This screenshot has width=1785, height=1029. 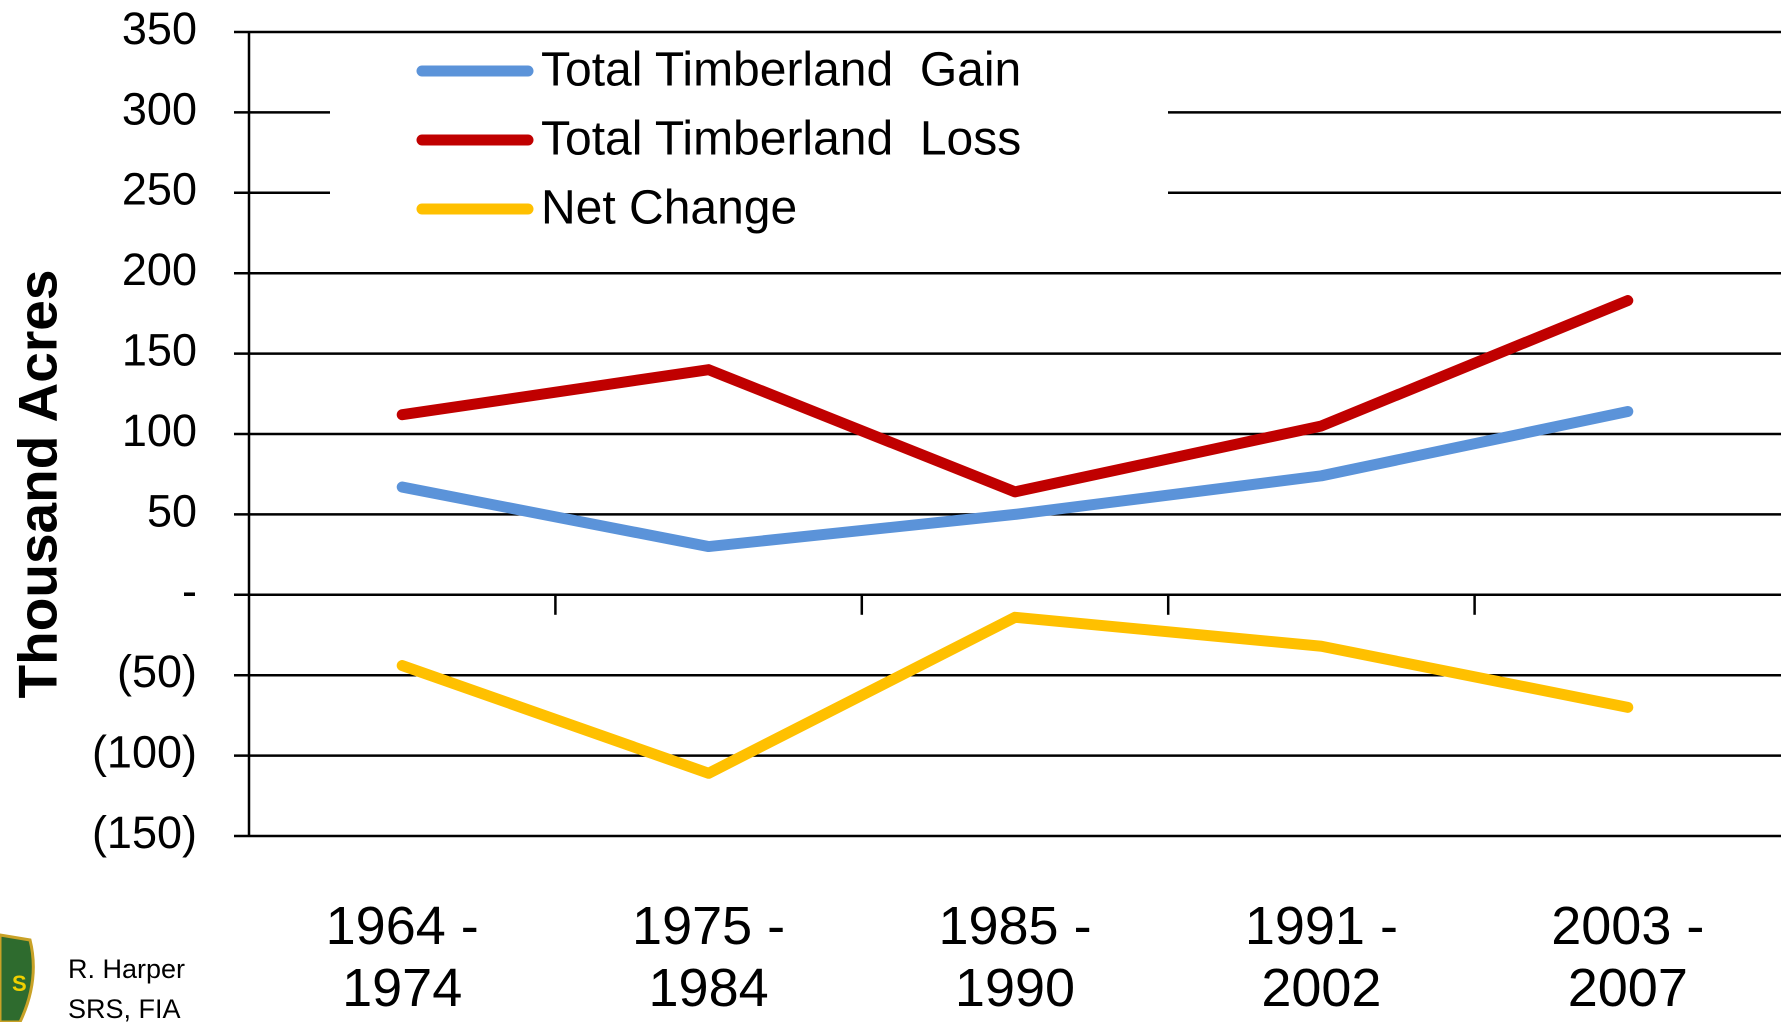 What do you see at coordinates (1321, 957) in the screenshot?
I see `x-tick-label: 1991 - 2002` at bounding box center [1321, 957].